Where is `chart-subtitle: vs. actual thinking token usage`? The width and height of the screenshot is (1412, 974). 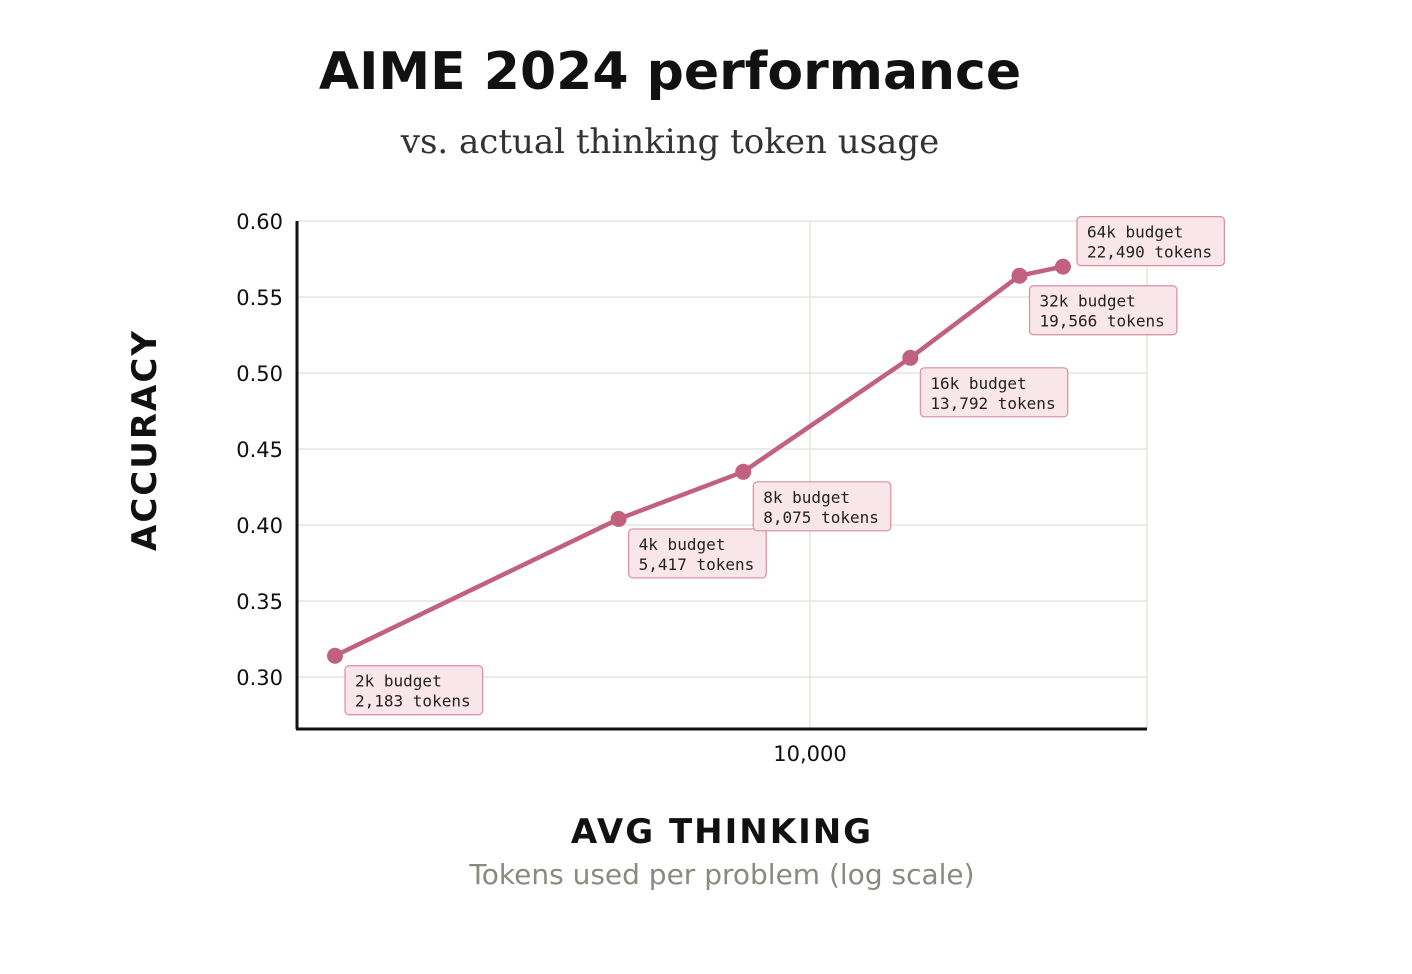 chart-subtitle: vs. actual thinking token usage is located at coordinates (670, 142).